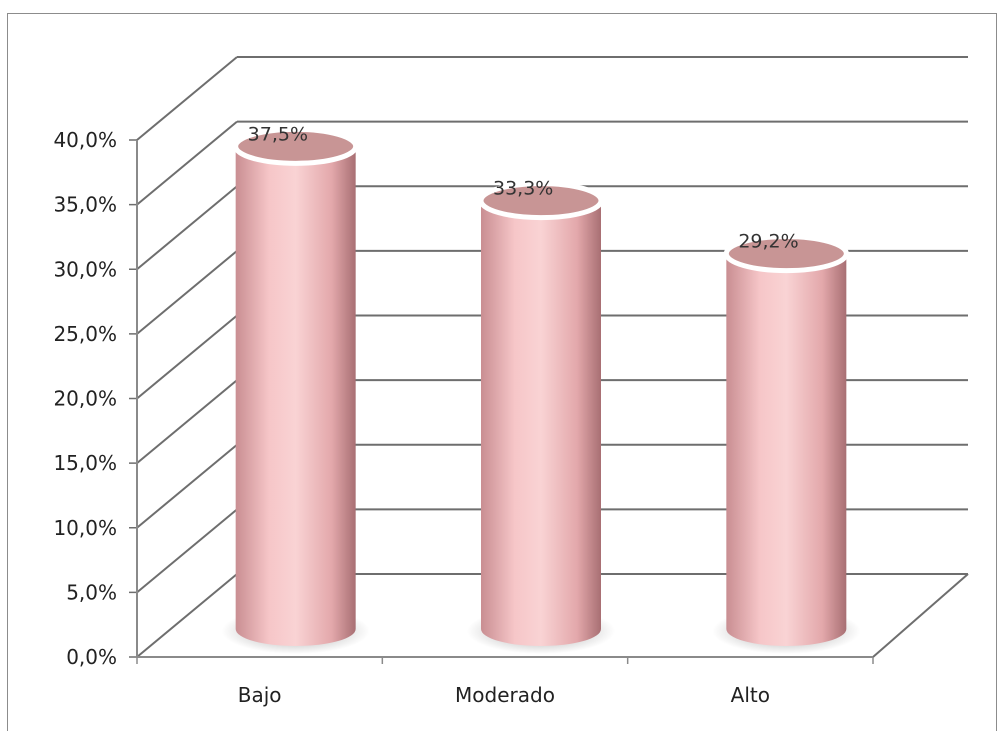  Describe the element at coordinates (750, 695) in the screenshot. I see `category-label: Alto` at that location.